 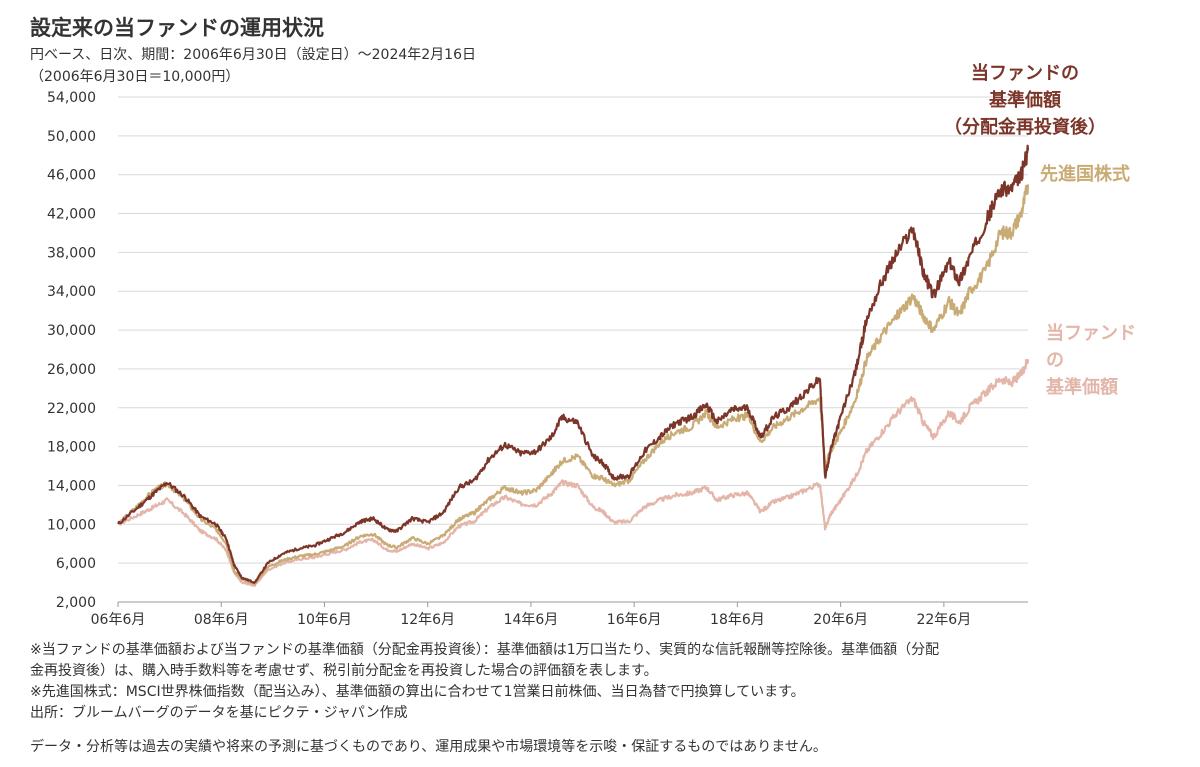 What do you see at coordinates (1025, 73) in the screenshot?
I see `series-label-line: 当ファンドの` at bounding box center [1025, 73].